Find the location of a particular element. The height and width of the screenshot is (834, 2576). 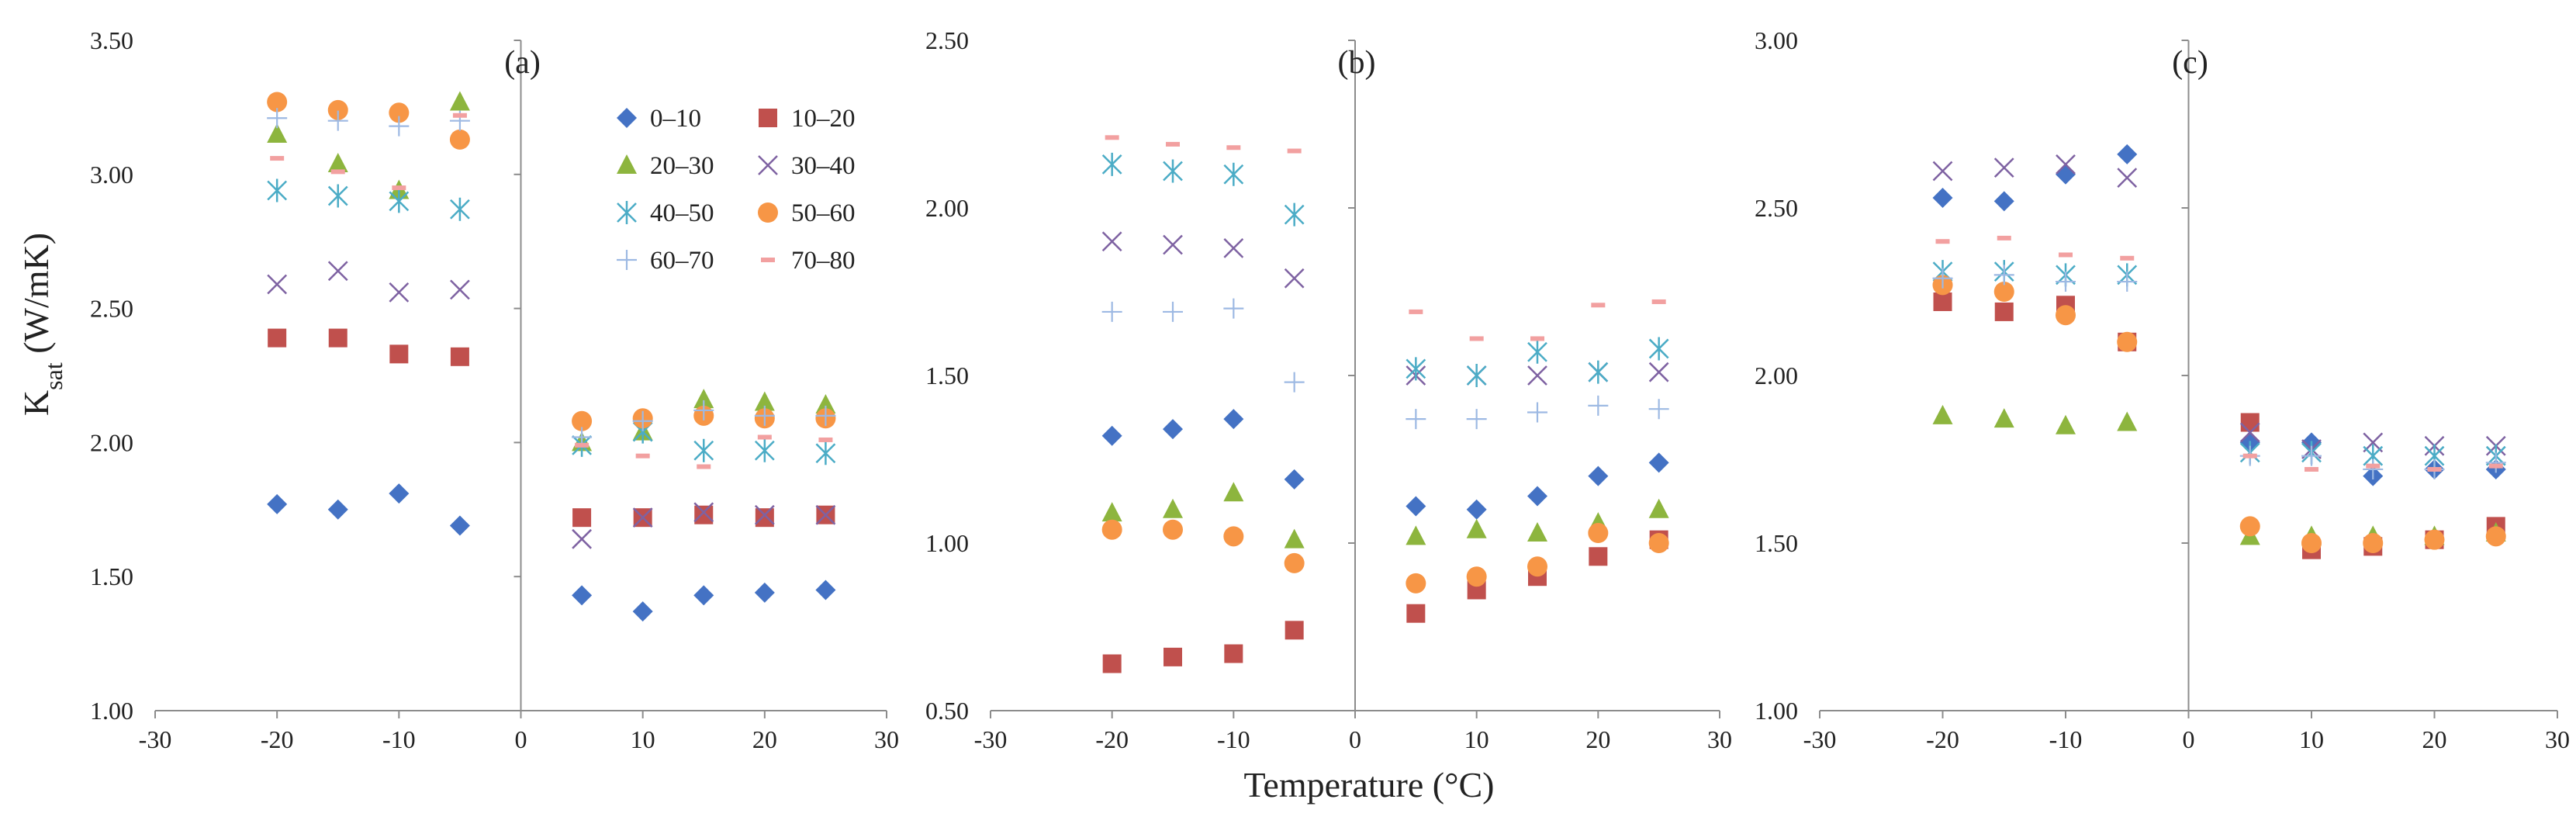

legend-label: 60–70 is located at coordinates (682, 261).